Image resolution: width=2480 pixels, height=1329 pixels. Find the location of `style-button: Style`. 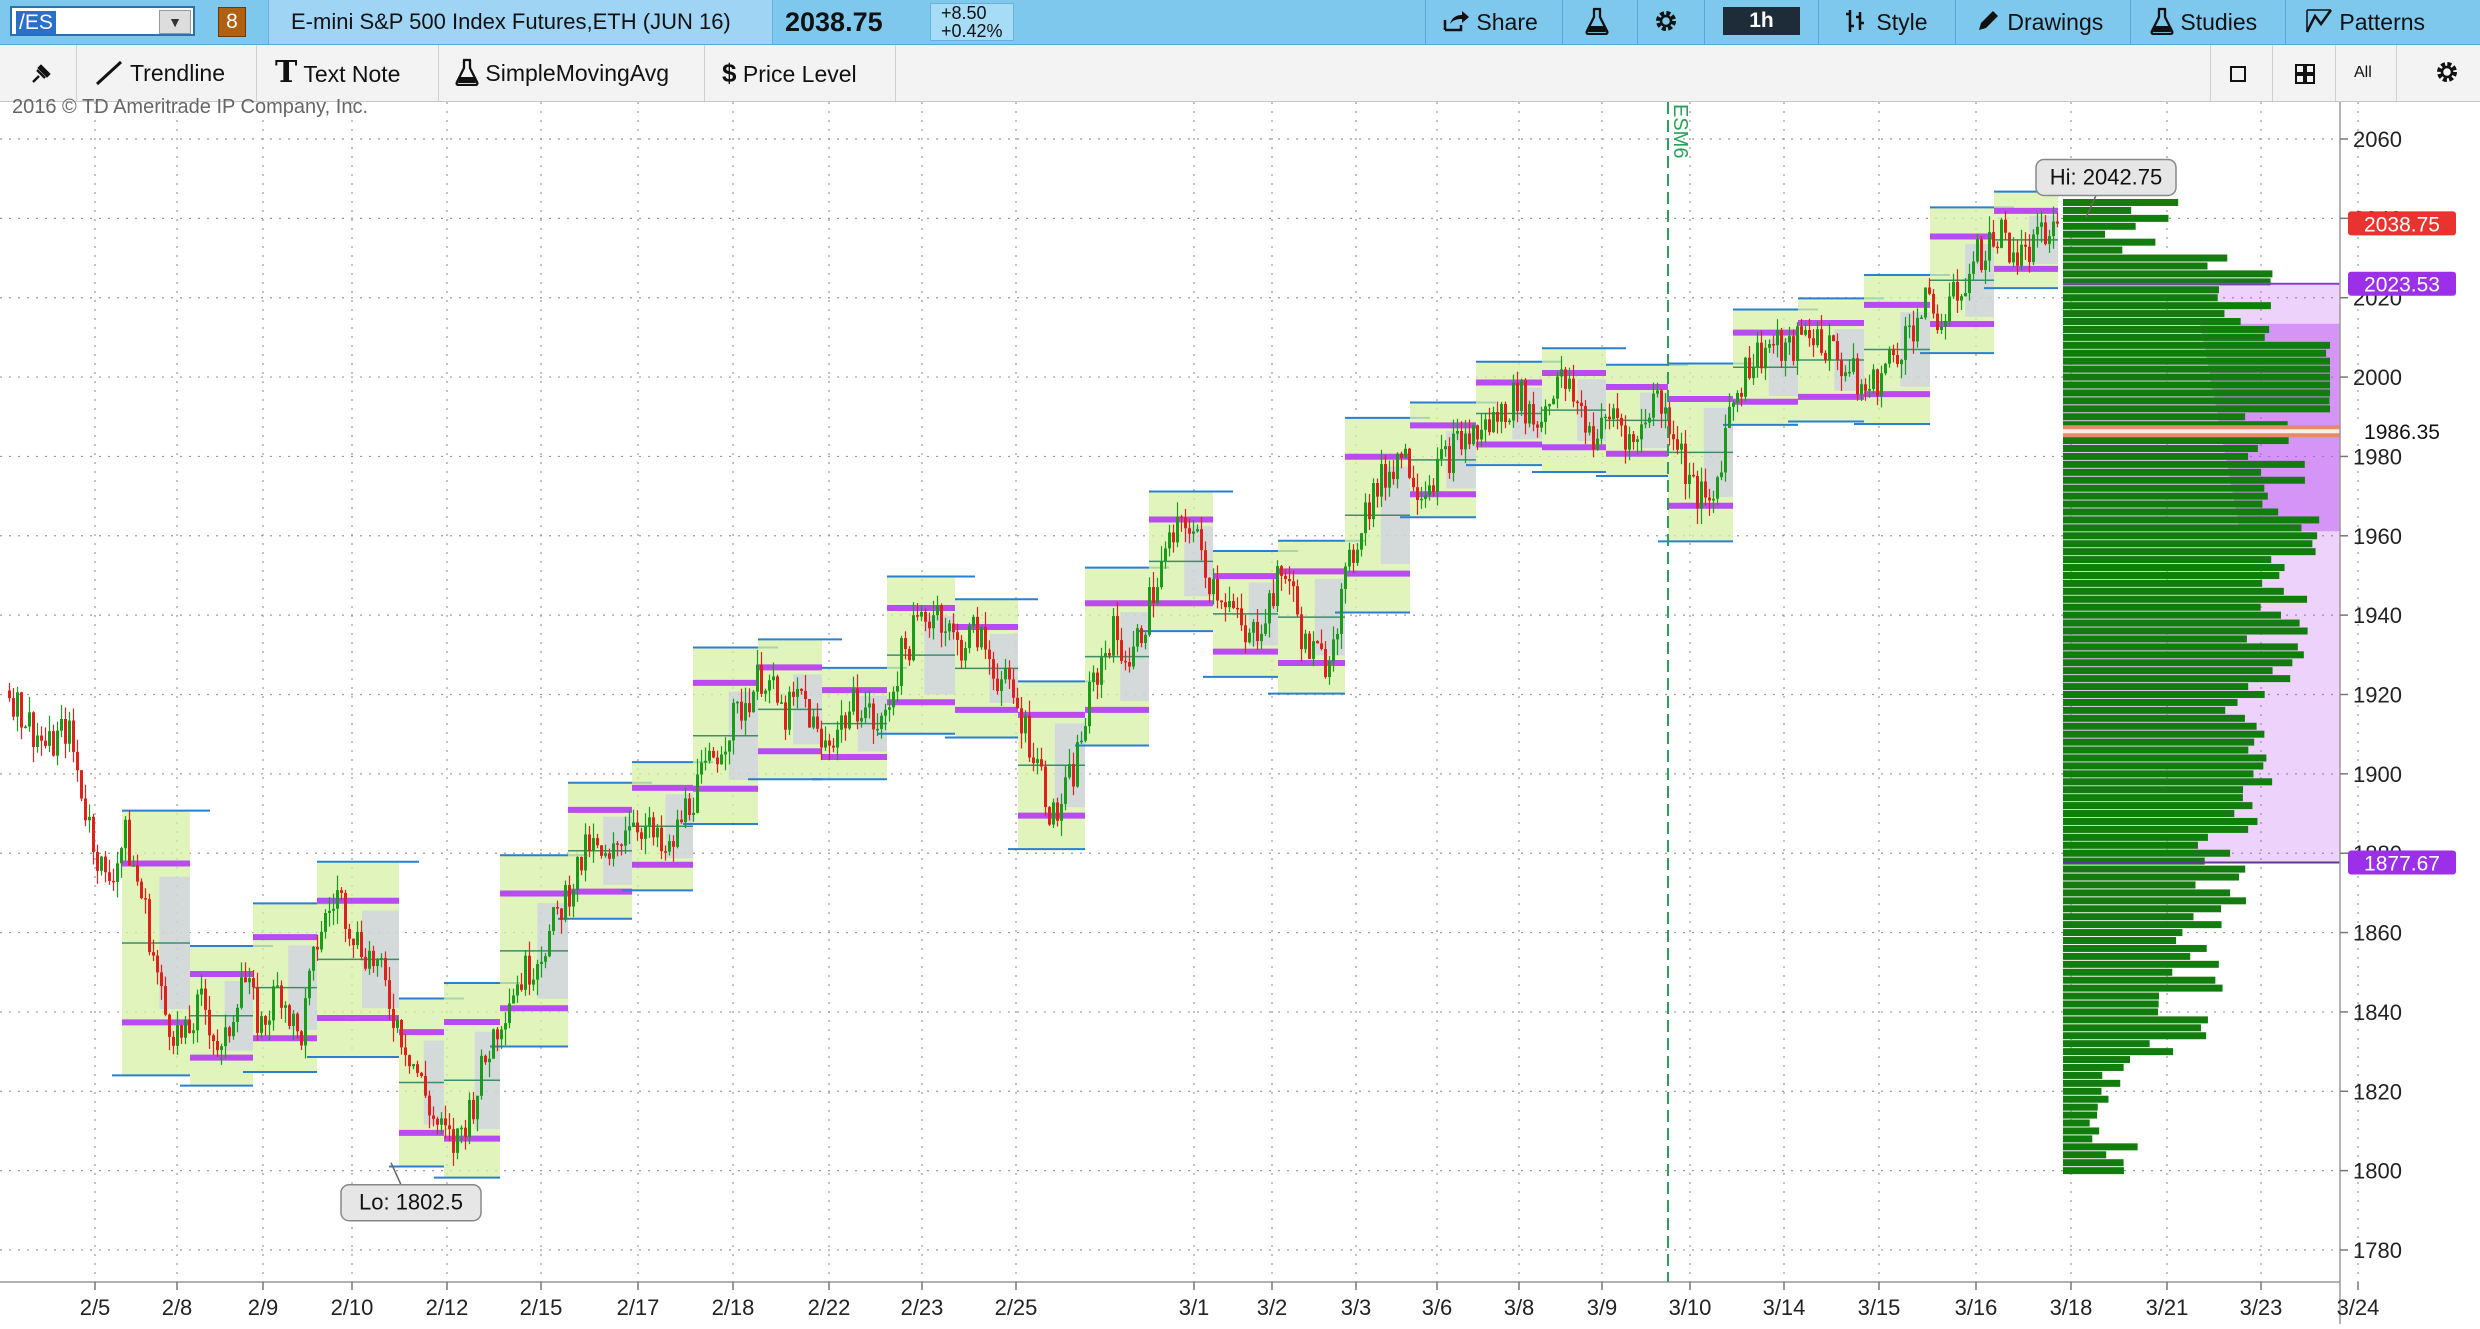

style-button: Style is located at coordinates (1885, 22).